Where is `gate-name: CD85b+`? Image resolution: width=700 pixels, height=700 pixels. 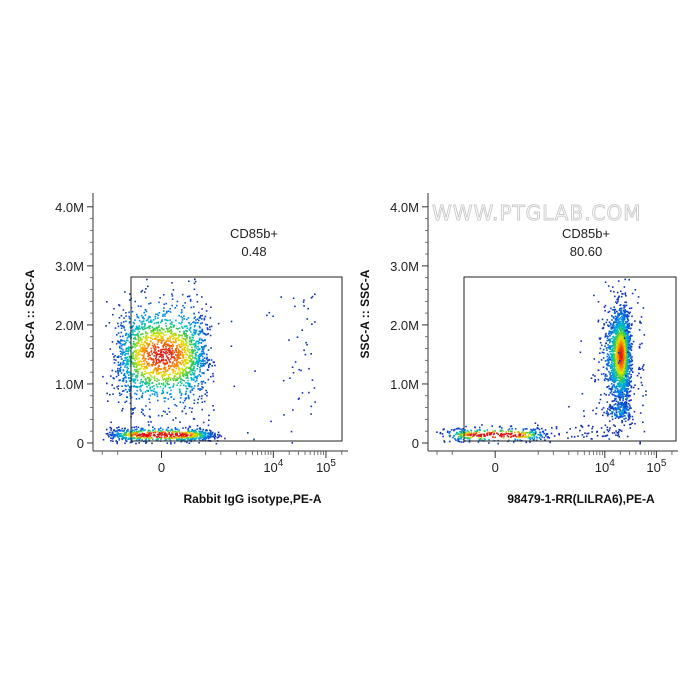
gate-name: CD85b+ is located at coordinates (254, 233).